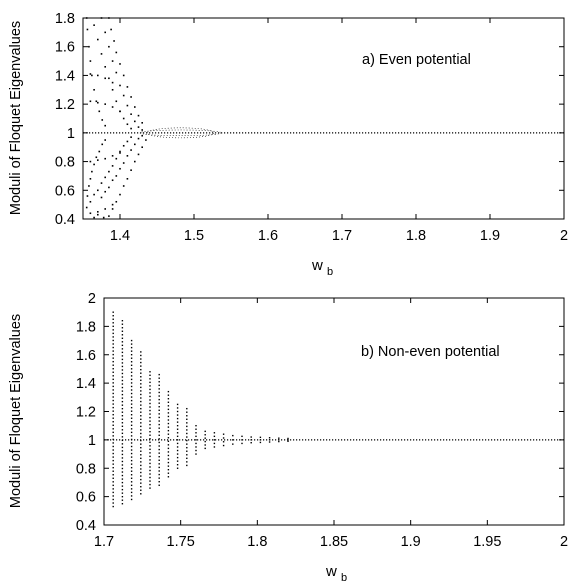 This screenshot has height=582, width=569. What do you see at coordinates (16, 411) in the screenshot?
I see `ylabel-b: Moduli of Floquet Eigenvalues` at bounding box center [16, 411].